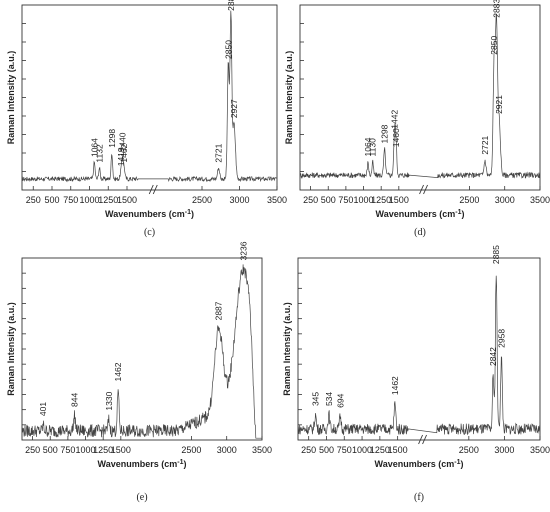 The height and width of the screenshot is (512, 550). I want to click on panel-caption: (f), so click(419, 497).